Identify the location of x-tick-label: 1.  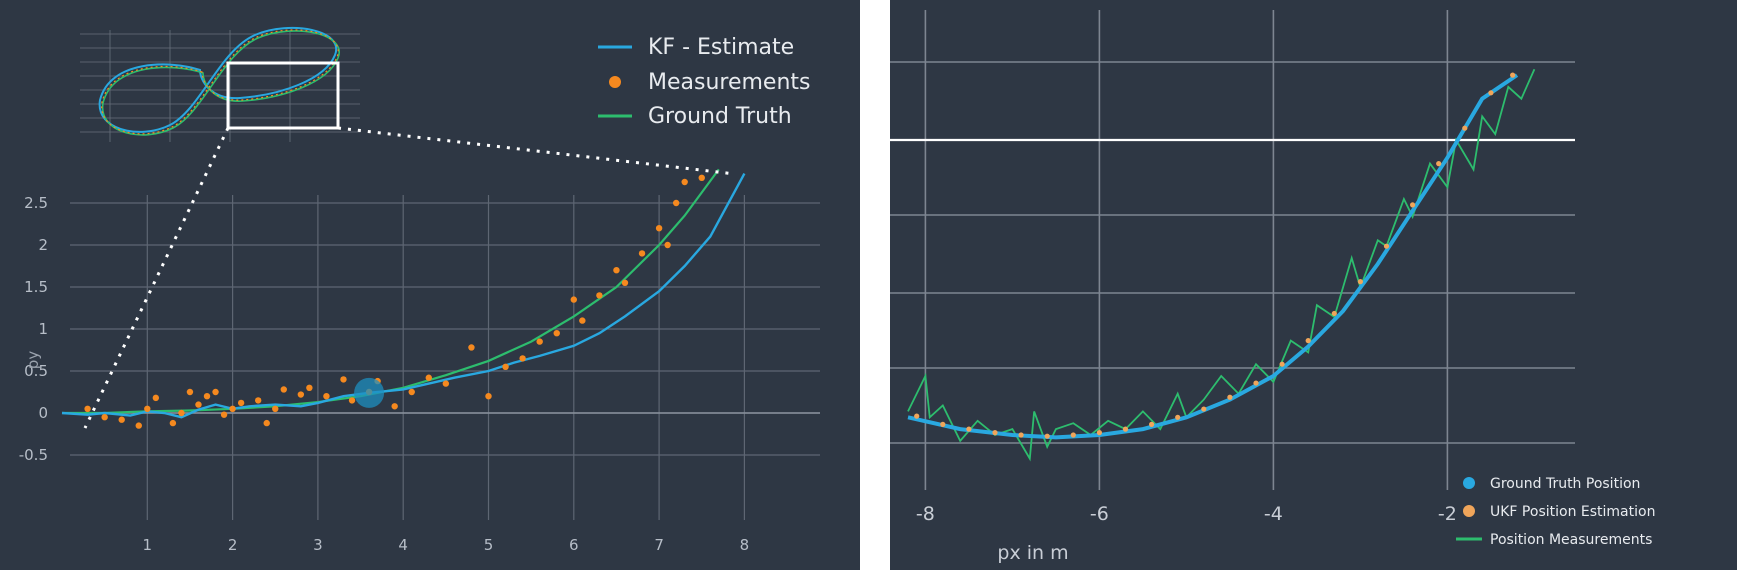
(148, 545).